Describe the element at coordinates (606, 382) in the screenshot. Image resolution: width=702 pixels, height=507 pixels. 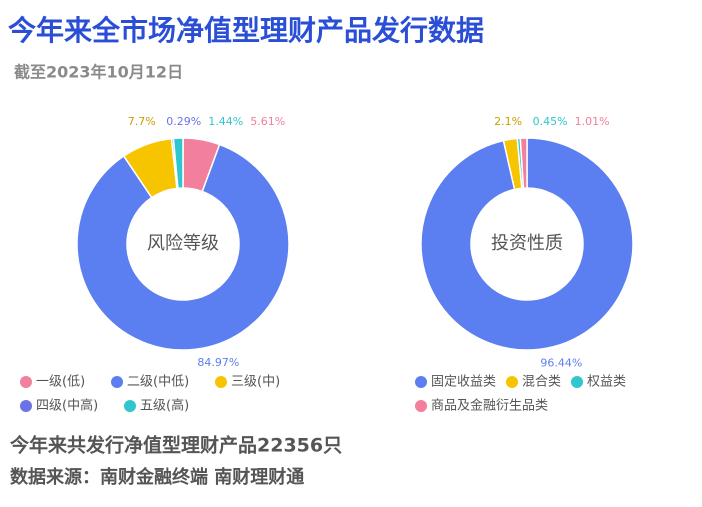
I see `legend-label: 权益类` at that location.